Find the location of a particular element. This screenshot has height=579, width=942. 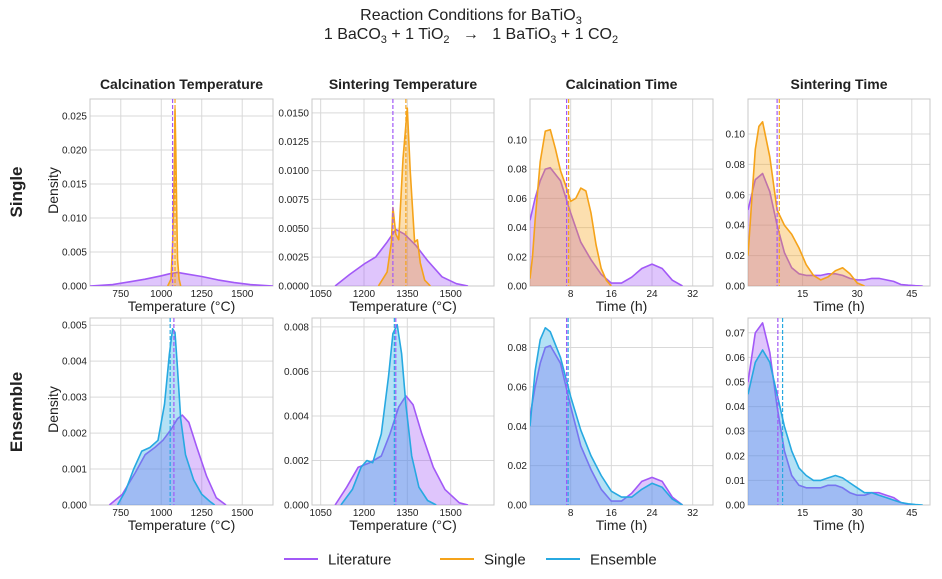

x-tick-label: 1050 is located at coordinates (321, 294).